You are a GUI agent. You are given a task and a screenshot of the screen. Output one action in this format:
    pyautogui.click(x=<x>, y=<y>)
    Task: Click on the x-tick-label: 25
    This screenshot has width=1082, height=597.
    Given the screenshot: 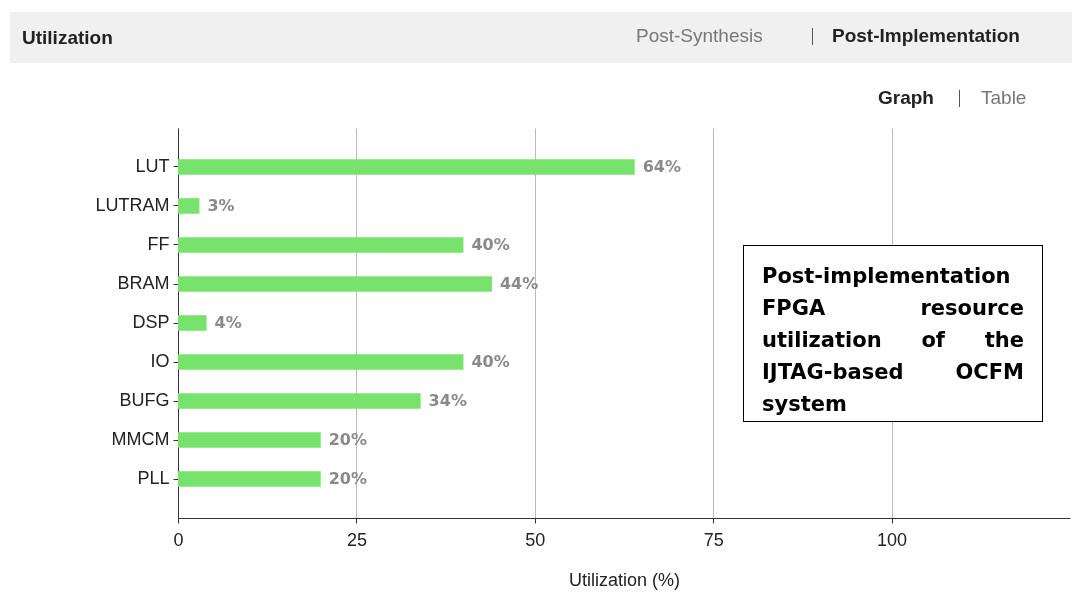 What is the action you would take?
    pyautogui.click(x=356, y=539)
    